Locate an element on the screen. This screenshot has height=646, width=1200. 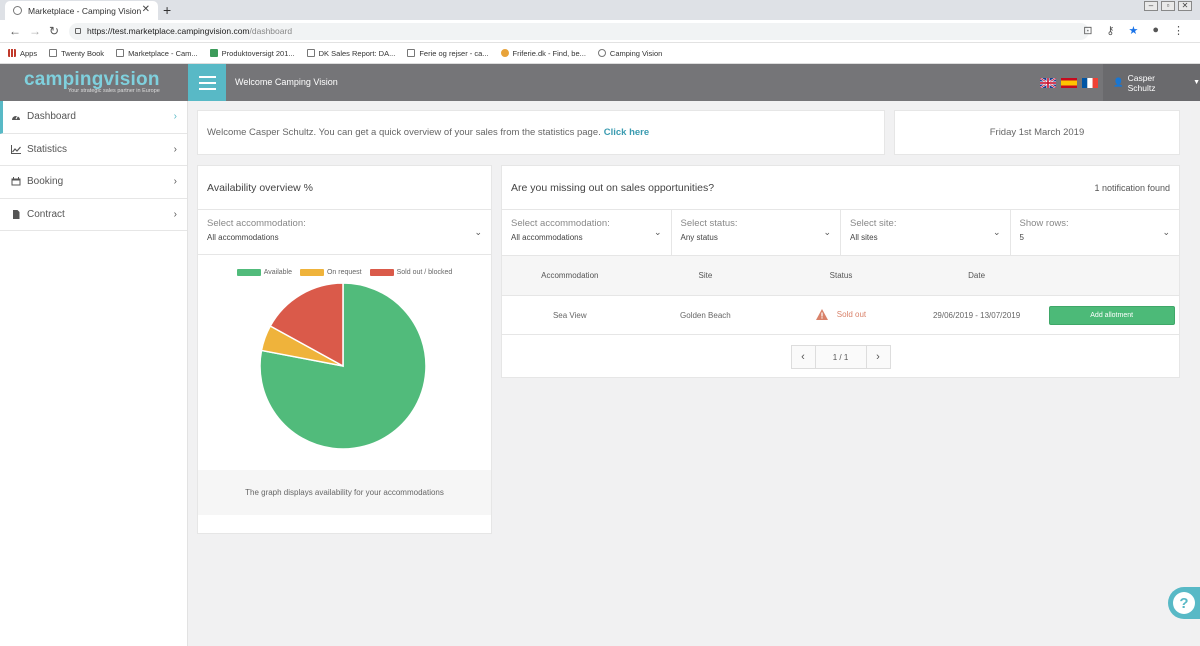
column-header: Site is located at coordinates (705, 275).